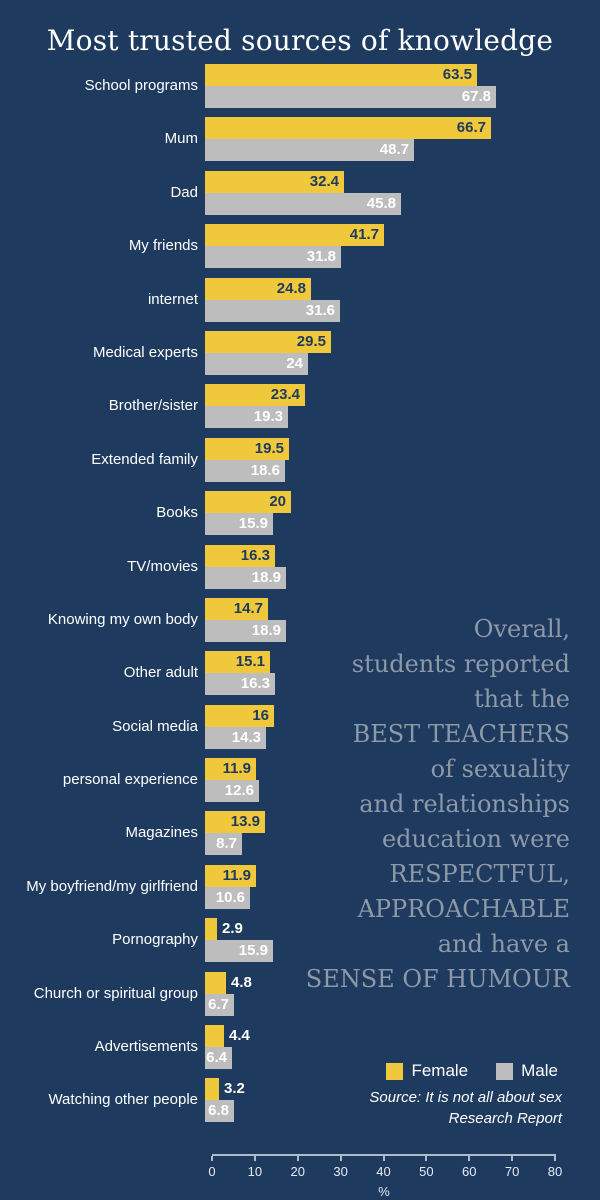 The height and width of the screenshot is (1200, 600). What do you see at coordinates (348, 128) in the screenshot?
I see `female-bar: 66.7` at bounding box center [348, 128].